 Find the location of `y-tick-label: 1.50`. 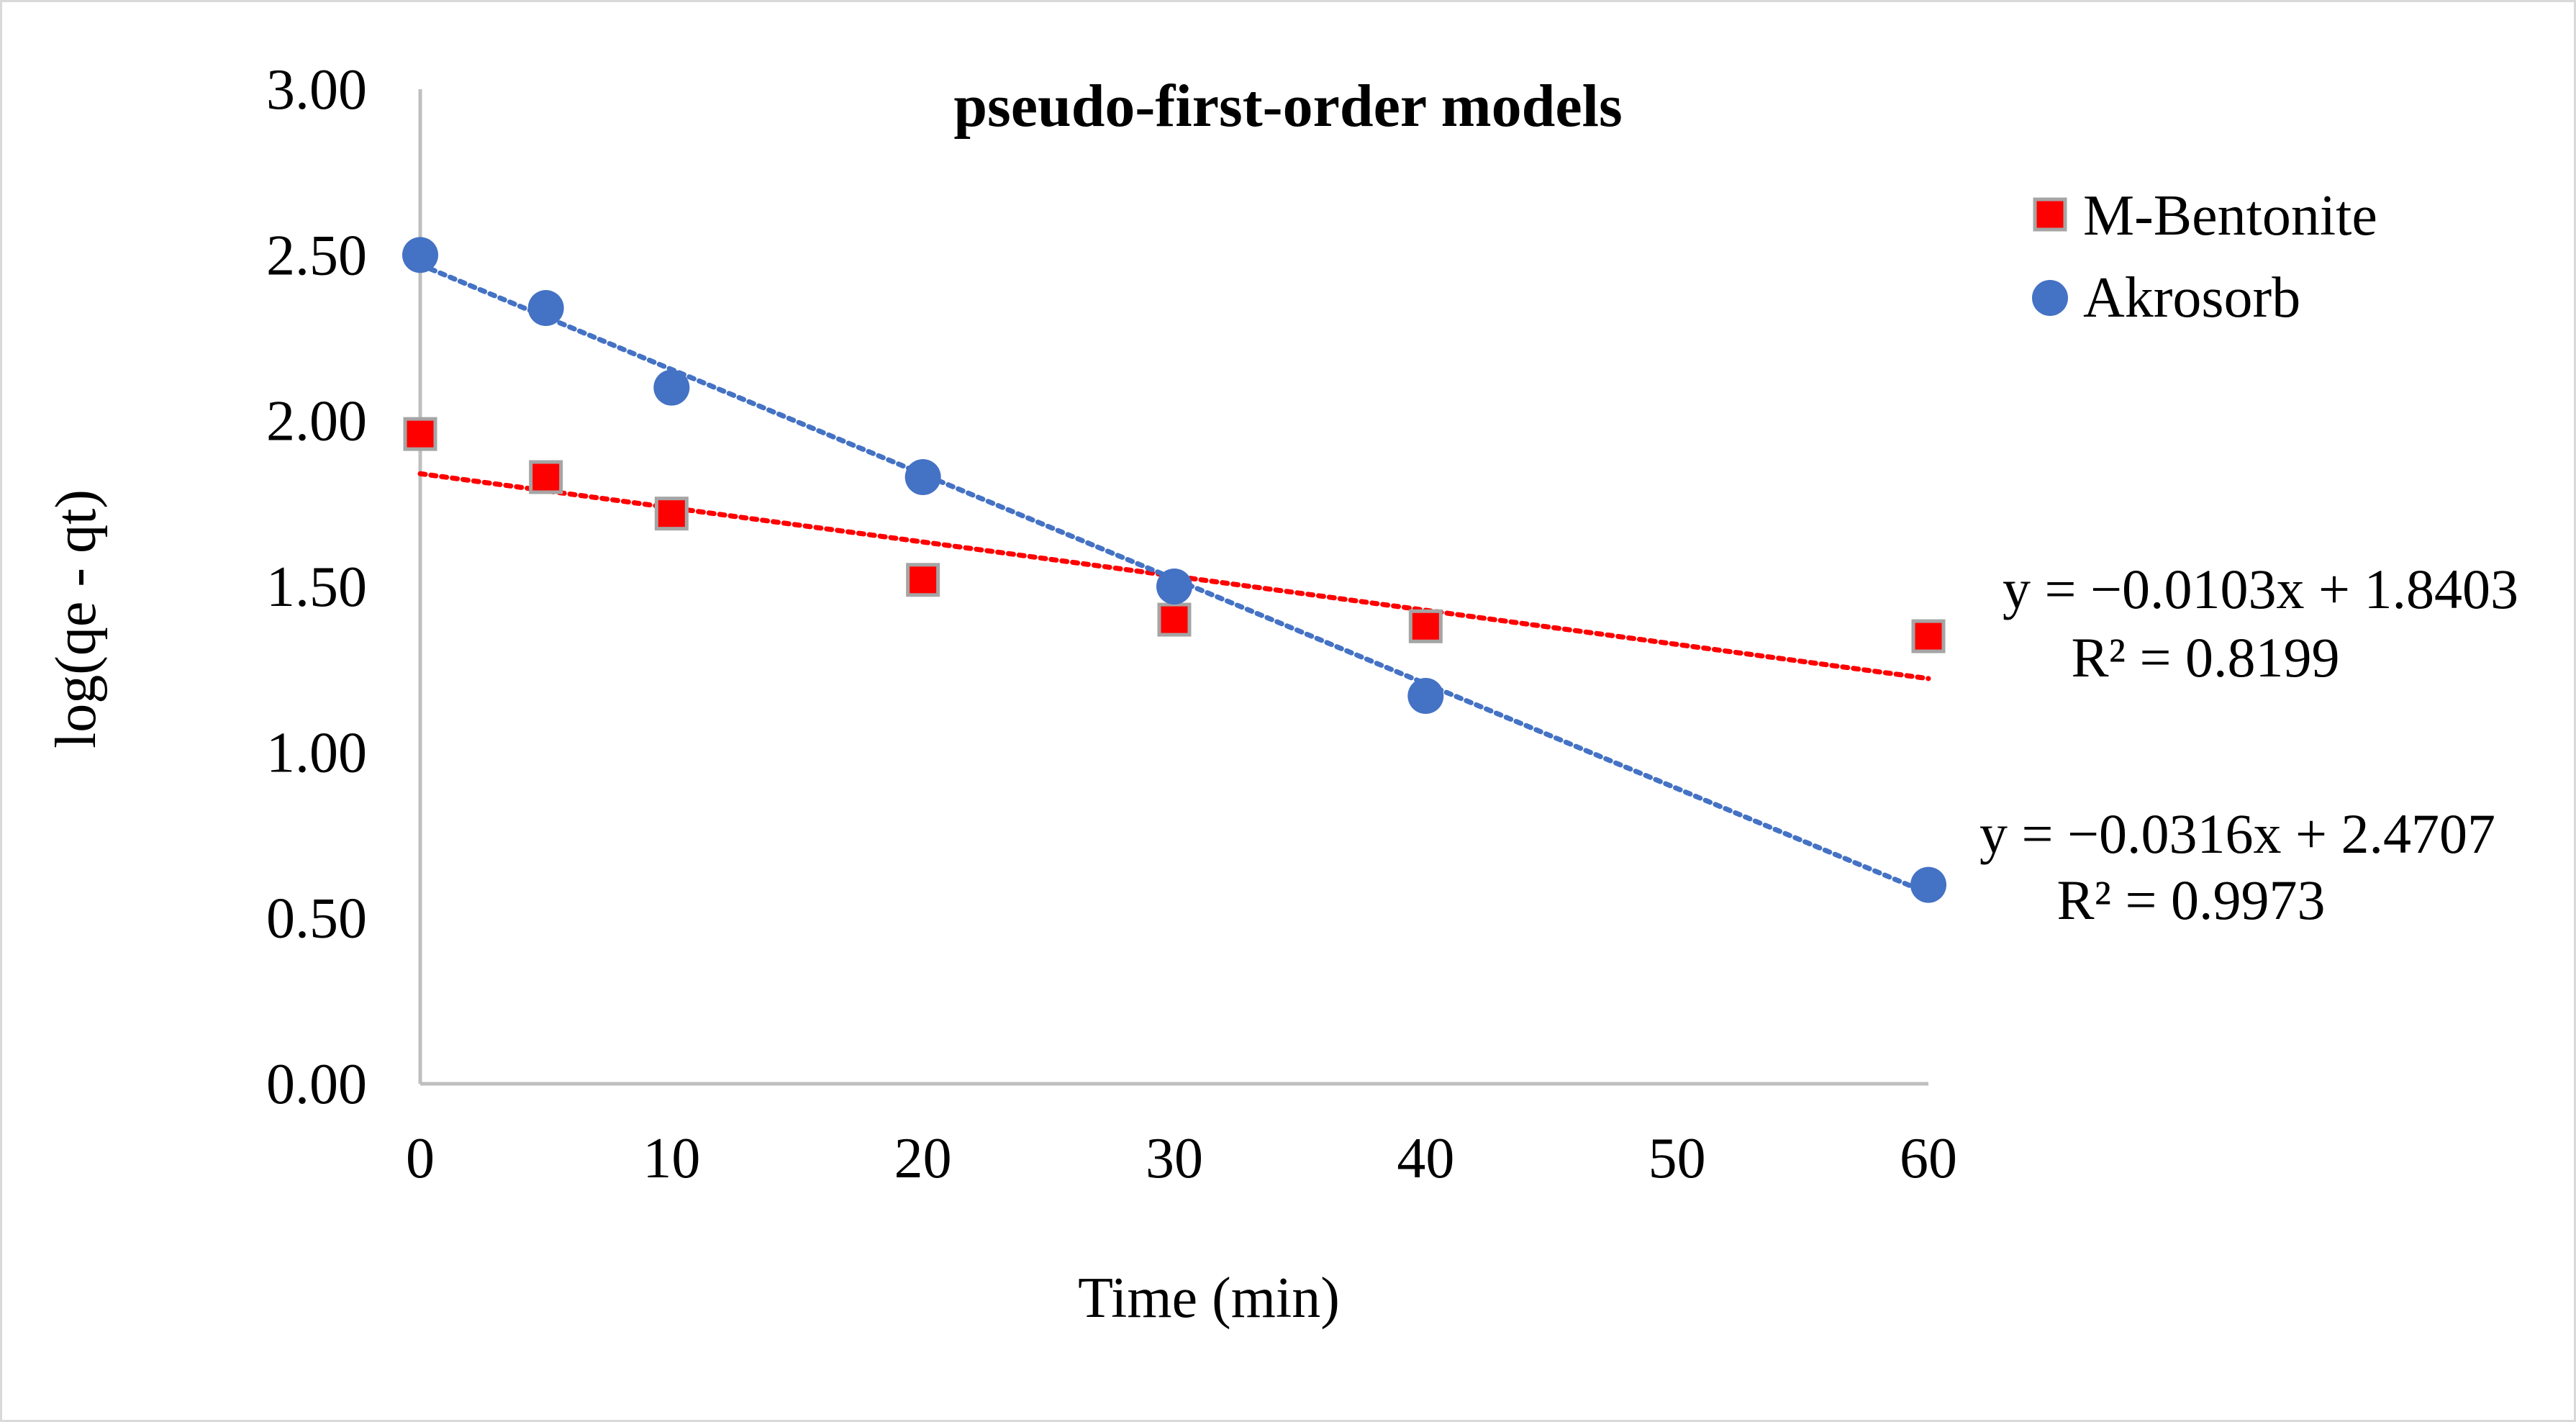

y-tick-label: 1.50 is located at coordinates (316, 587).